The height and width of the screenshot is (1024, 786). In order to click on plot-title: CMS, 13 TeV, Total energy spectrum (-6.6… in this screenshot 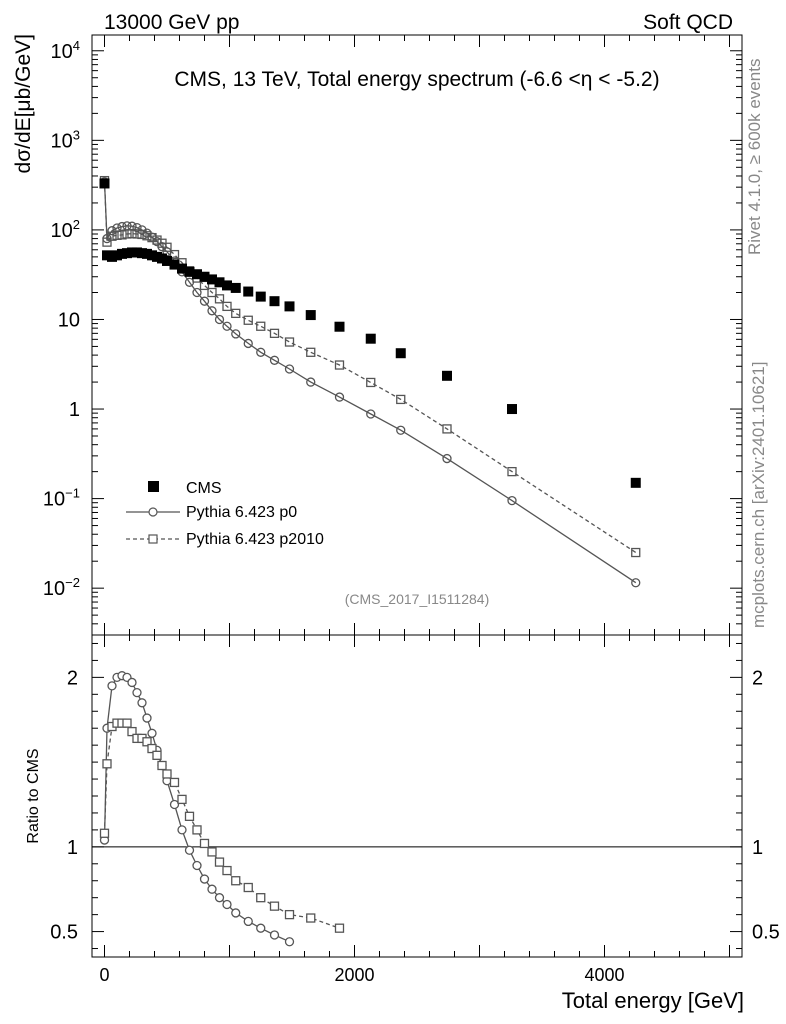, I will do `click(416, 79)`.